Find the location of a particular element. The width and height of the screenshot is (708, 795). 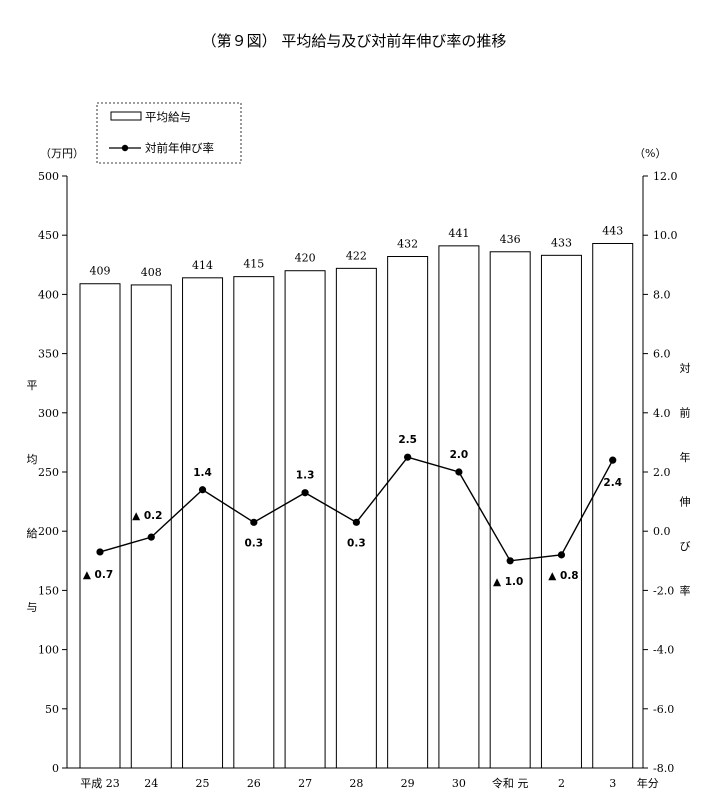

growth-rate-label: 1.3 is located at coordinates (305, 476).